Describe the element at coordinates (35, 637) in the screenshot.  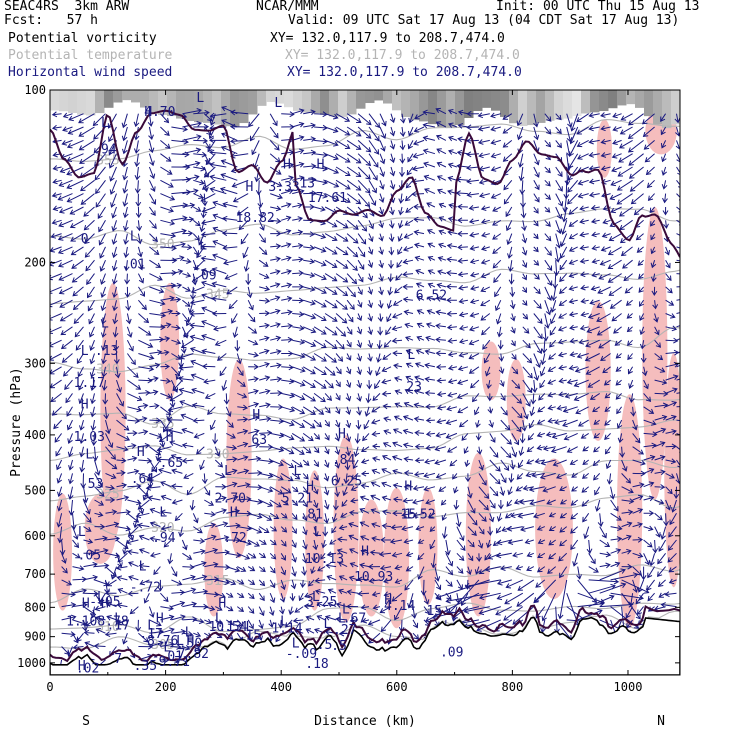
I see `y-tick-label: 900` at that location.